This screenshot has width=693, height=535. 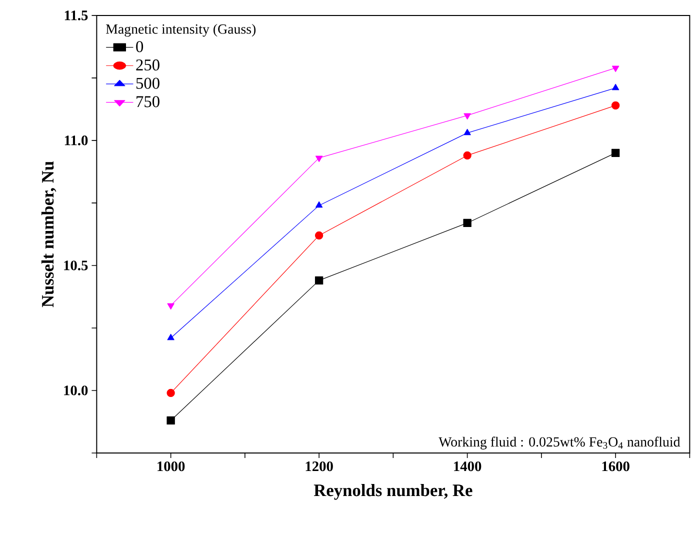 I want to click on y-tick-label: 10.5, so click(x=76, y=265).